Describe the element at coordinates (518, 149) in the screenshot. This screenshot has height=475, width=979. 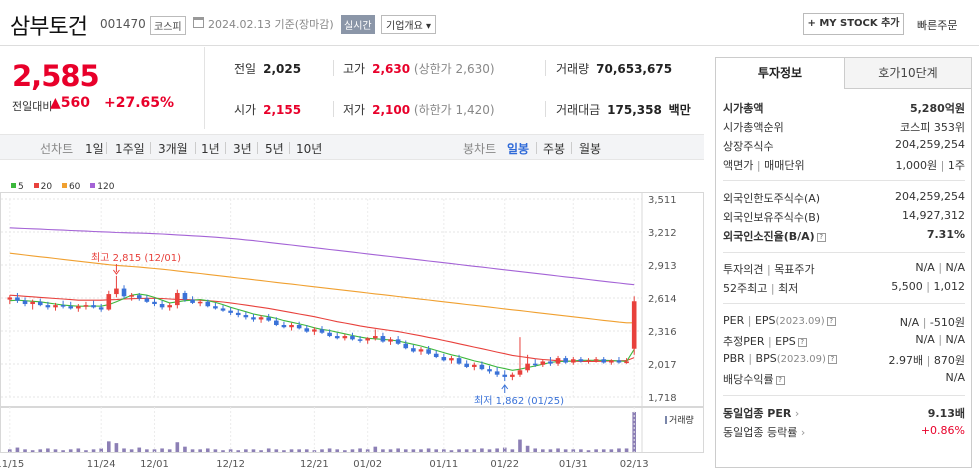
I see `candle-daily: 일봉` at that location.